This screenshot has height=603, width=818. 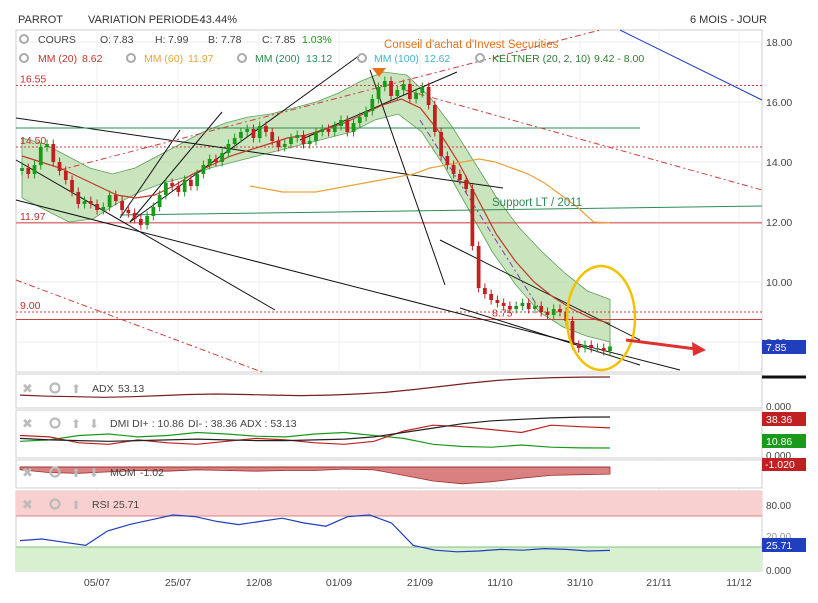 What do you see at coordinates (619, 59) in the screenshot?
I see `keltner-value: 9.42 - 8.00` at bounding box center [619, 59].